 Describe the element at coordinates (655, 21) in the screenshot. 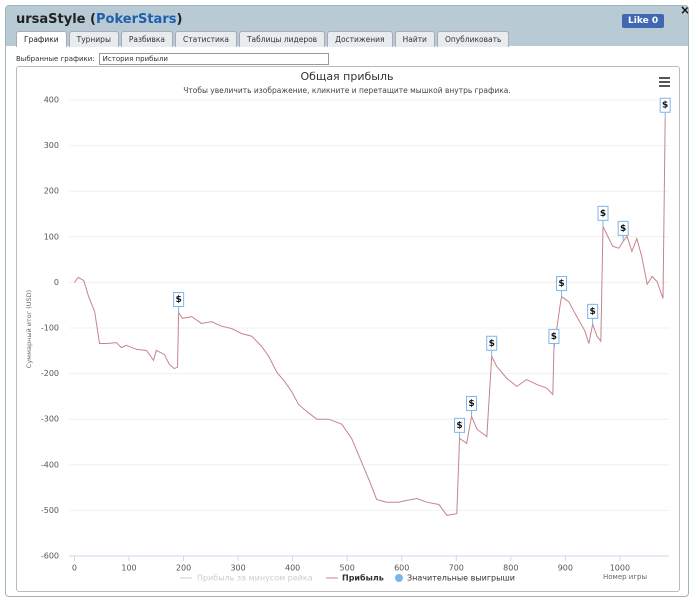

I see `like-count: 0` at that location.